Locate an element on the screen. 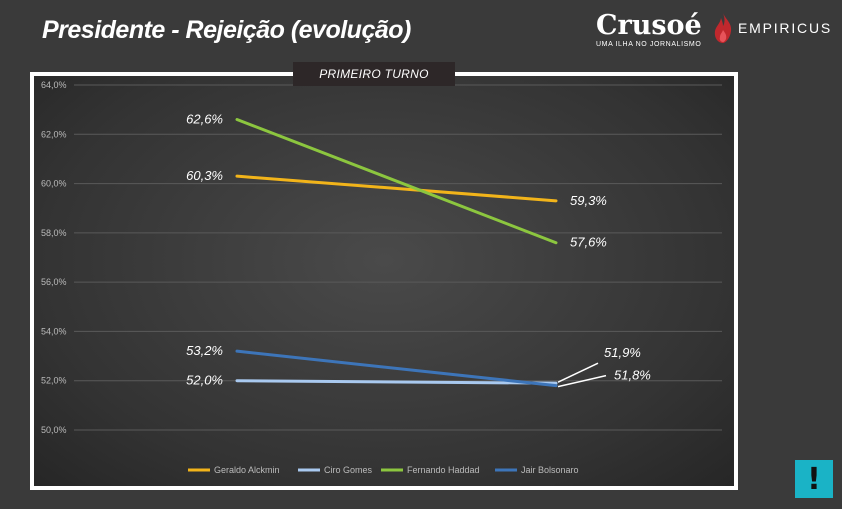 This screenshot has height=509, width=842. data-label: 51,9% is located at coordinates (622, 352).